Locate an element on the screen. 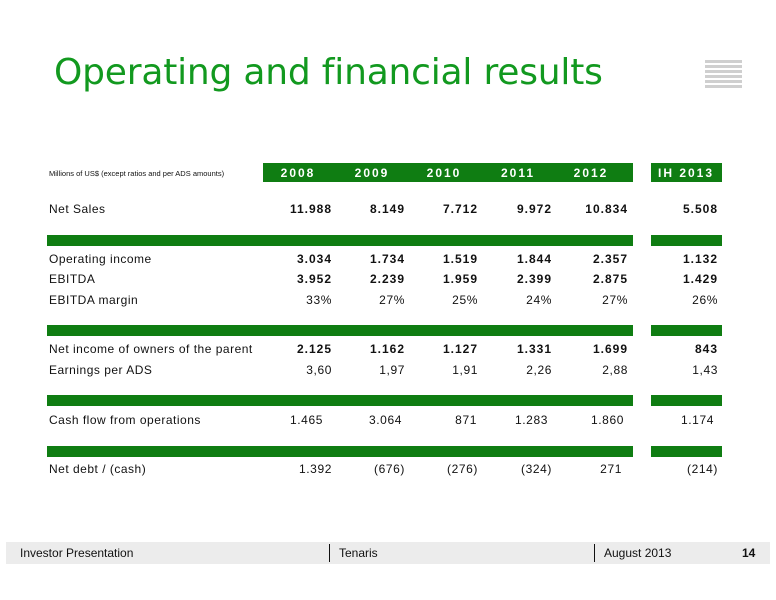 The width and height of the screenshot is (776, 600). cell-value: 3.034 is located at coordinates (314, 259).